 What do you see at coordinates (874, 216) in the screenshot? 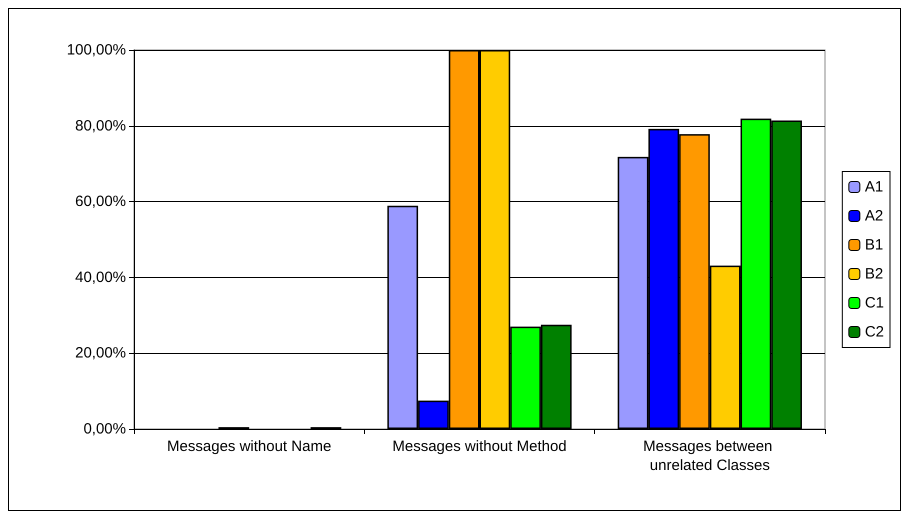
I see `legend-label: A2` at bounding box center [874, 216].